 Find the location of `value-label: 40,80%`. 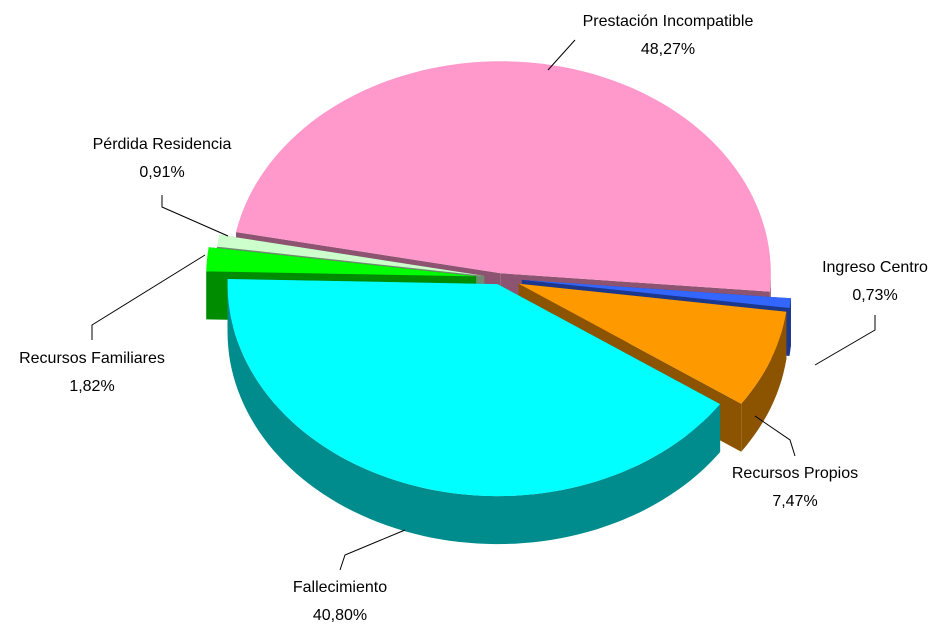

value-label: 40,80% is located at coordinates (340, 615).